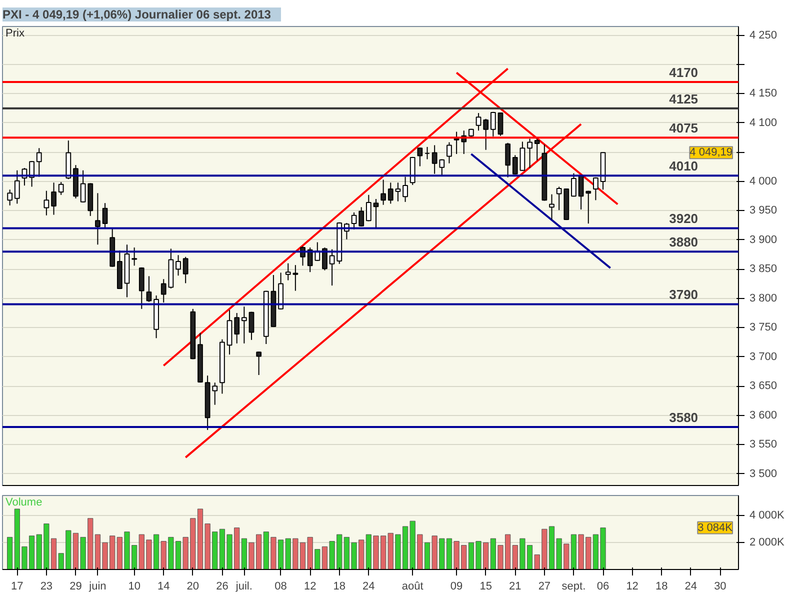 The width and height of the screenshot is (800, 600). Describe the element at coordinates (764, 122) in the screenshot. I see `y-tick-label: 4 100` at that location.